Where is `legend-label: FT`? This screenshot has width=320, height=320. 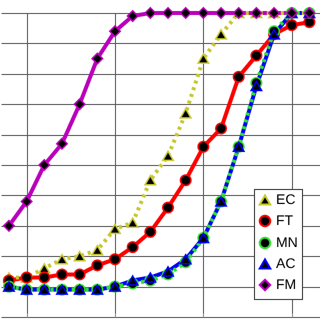 legend-label: FT is located at coordinates (285, 220).